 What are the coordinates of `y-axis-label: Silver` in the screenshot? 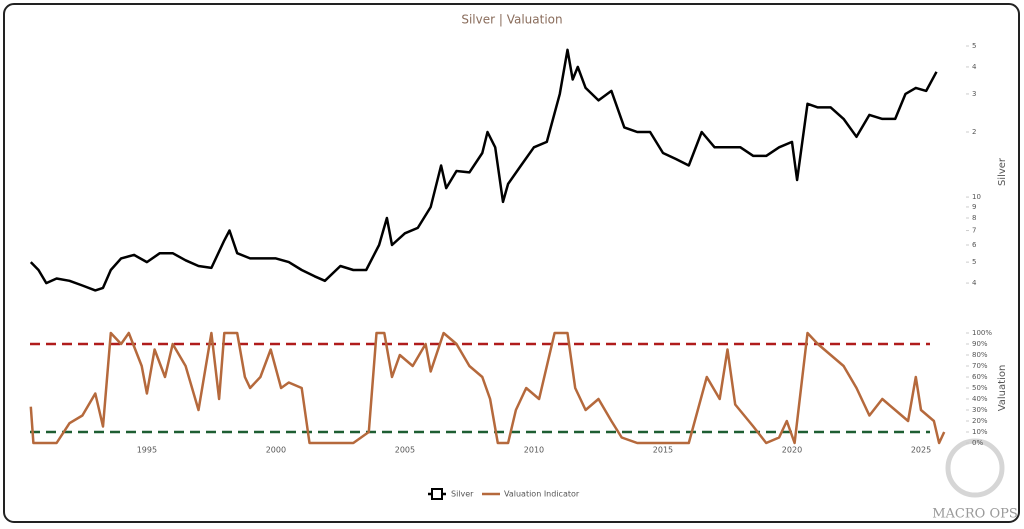 It's located at (1002, 171).